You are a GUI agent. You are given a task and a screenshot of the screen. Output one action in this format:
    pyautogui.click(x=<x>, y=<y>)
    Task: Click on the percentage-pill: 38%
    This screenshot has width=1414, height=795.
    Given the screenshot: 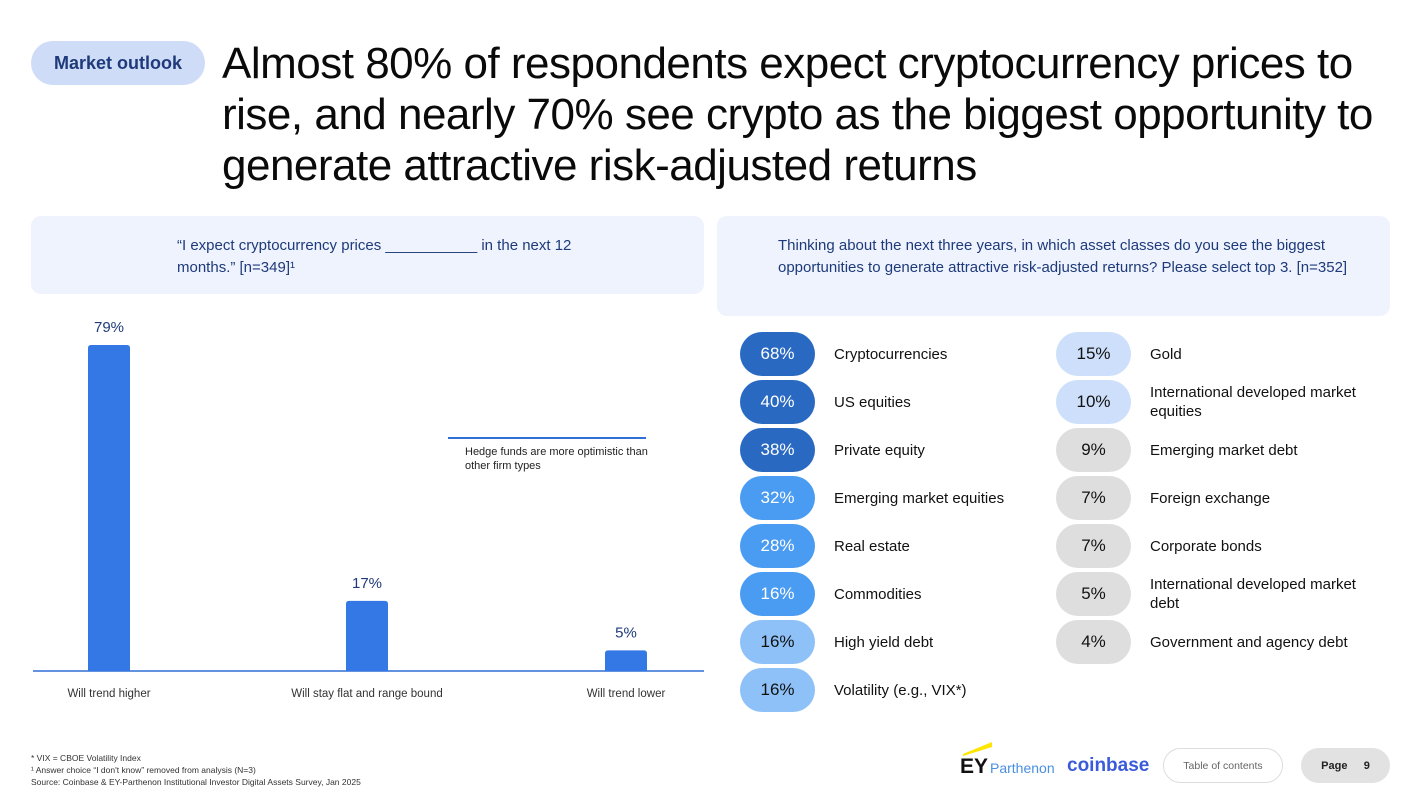 What is the action you would take?
    pyautogui.click(x=777, y=450)
    